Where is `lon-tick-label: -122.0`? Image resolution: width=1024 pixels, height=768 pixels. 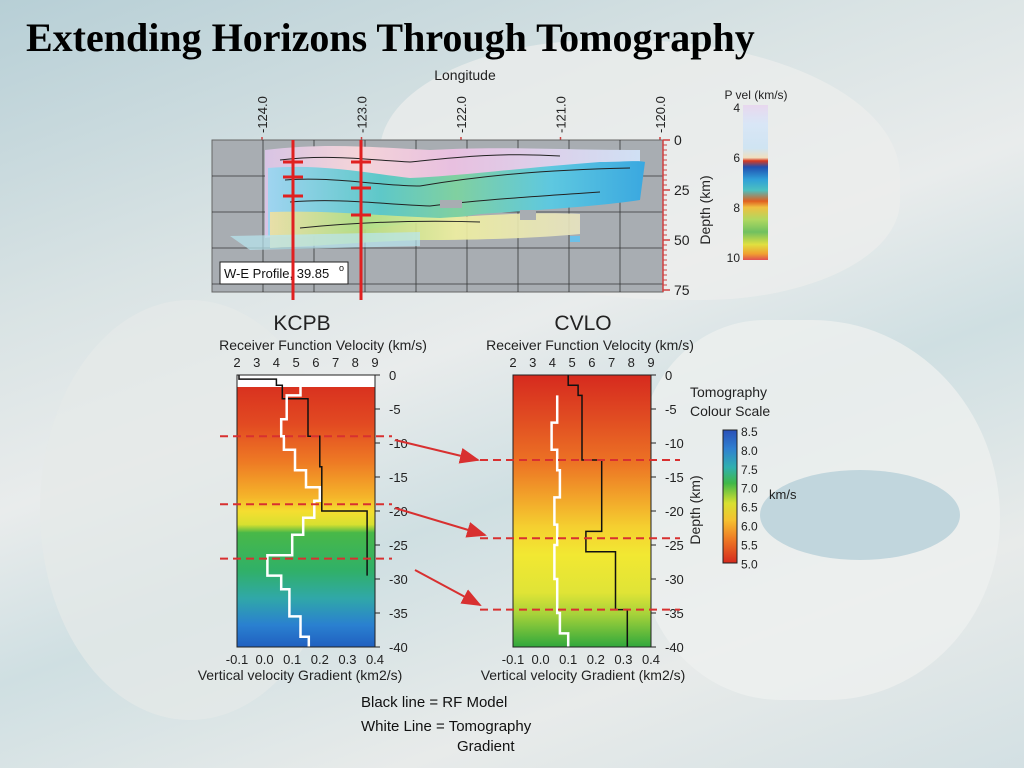 lon-tick-label: -122.0 is located at coordinates (461, 114).